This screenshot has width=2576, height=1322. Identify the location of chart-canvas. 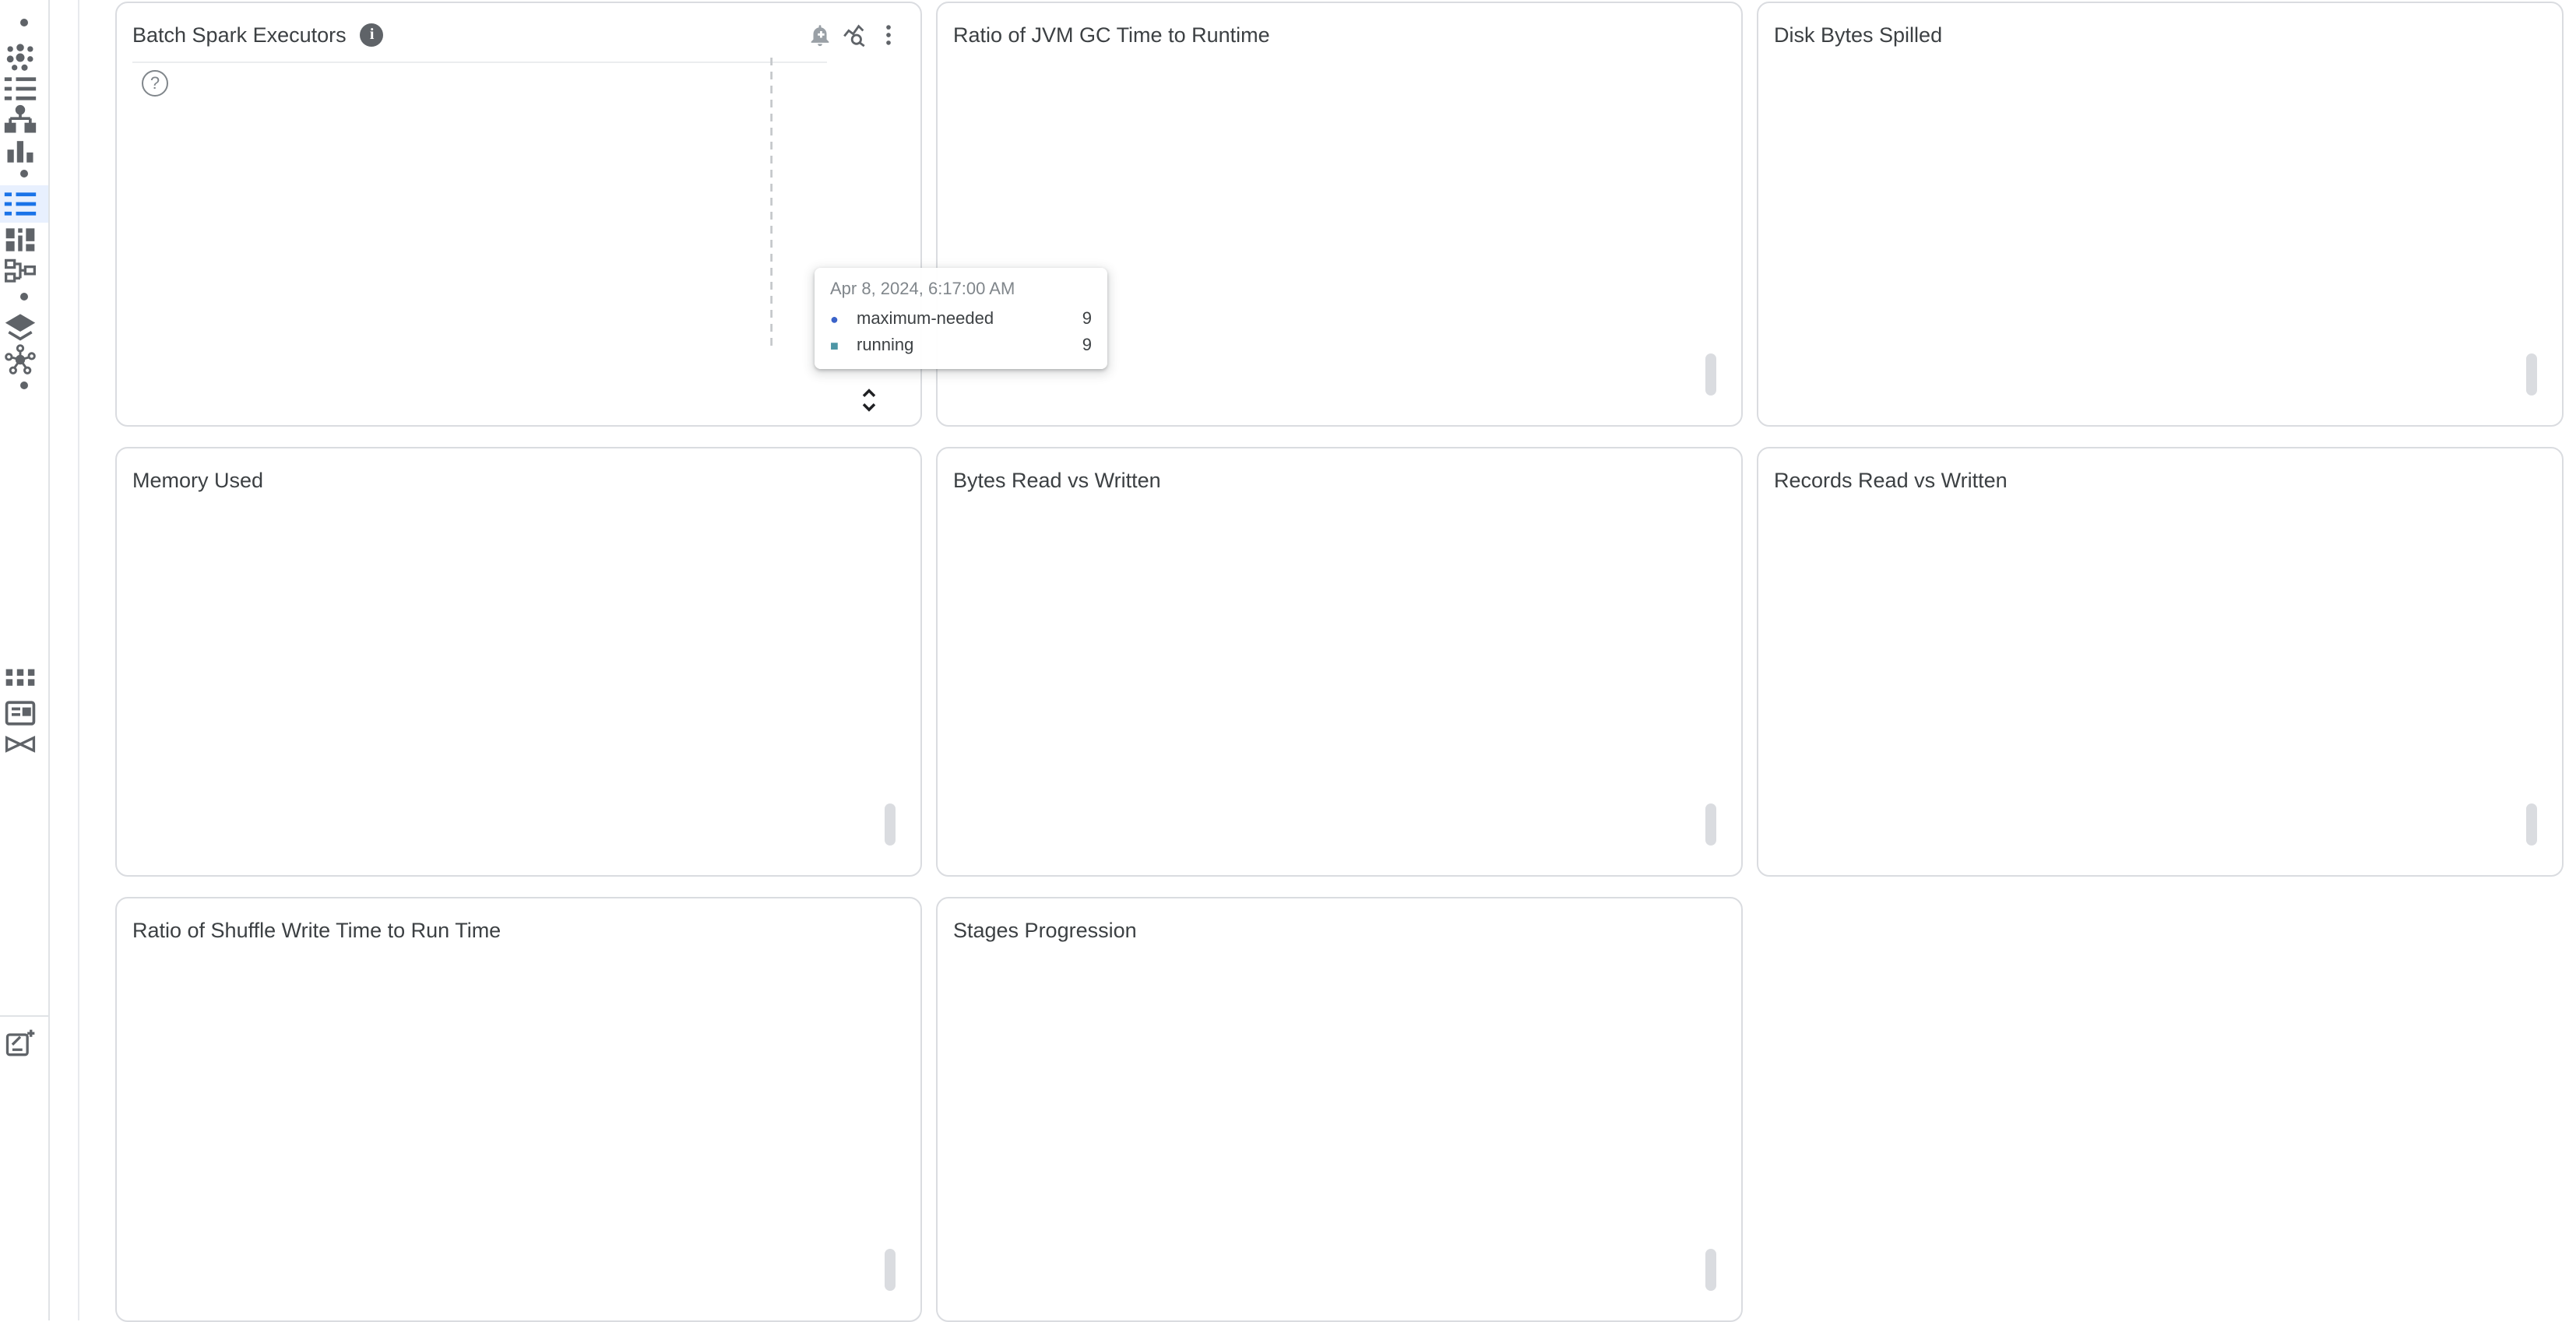
(479, 203).